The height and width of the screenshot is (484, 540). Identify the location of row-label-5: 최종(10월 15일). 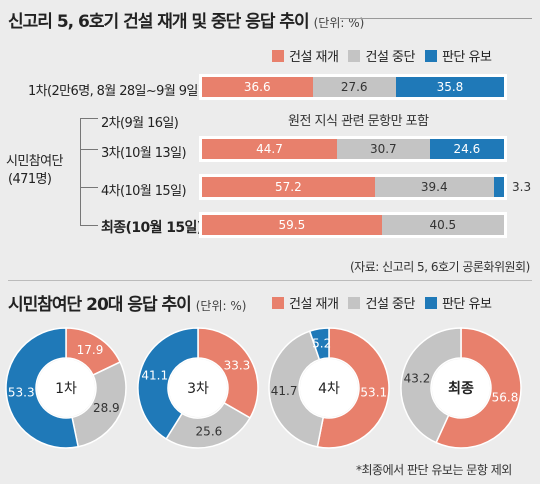
(152, 228).